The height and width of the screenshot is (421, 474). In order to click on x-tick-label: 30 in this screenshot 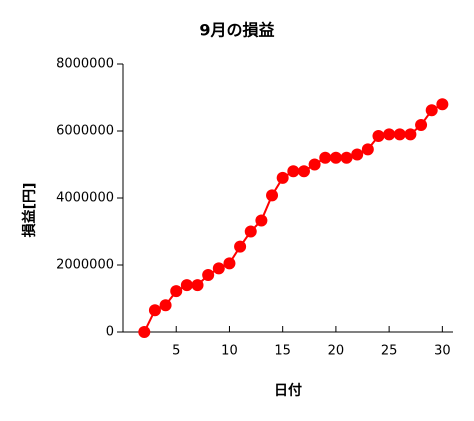, I will do `click(442, 351)`.